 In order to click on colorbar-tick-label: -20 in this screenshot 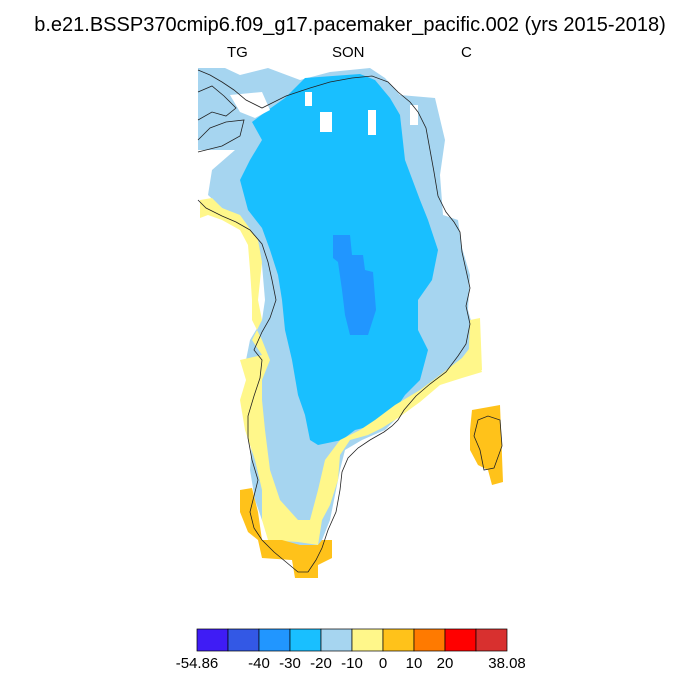, I will do `click(321, 663)`.